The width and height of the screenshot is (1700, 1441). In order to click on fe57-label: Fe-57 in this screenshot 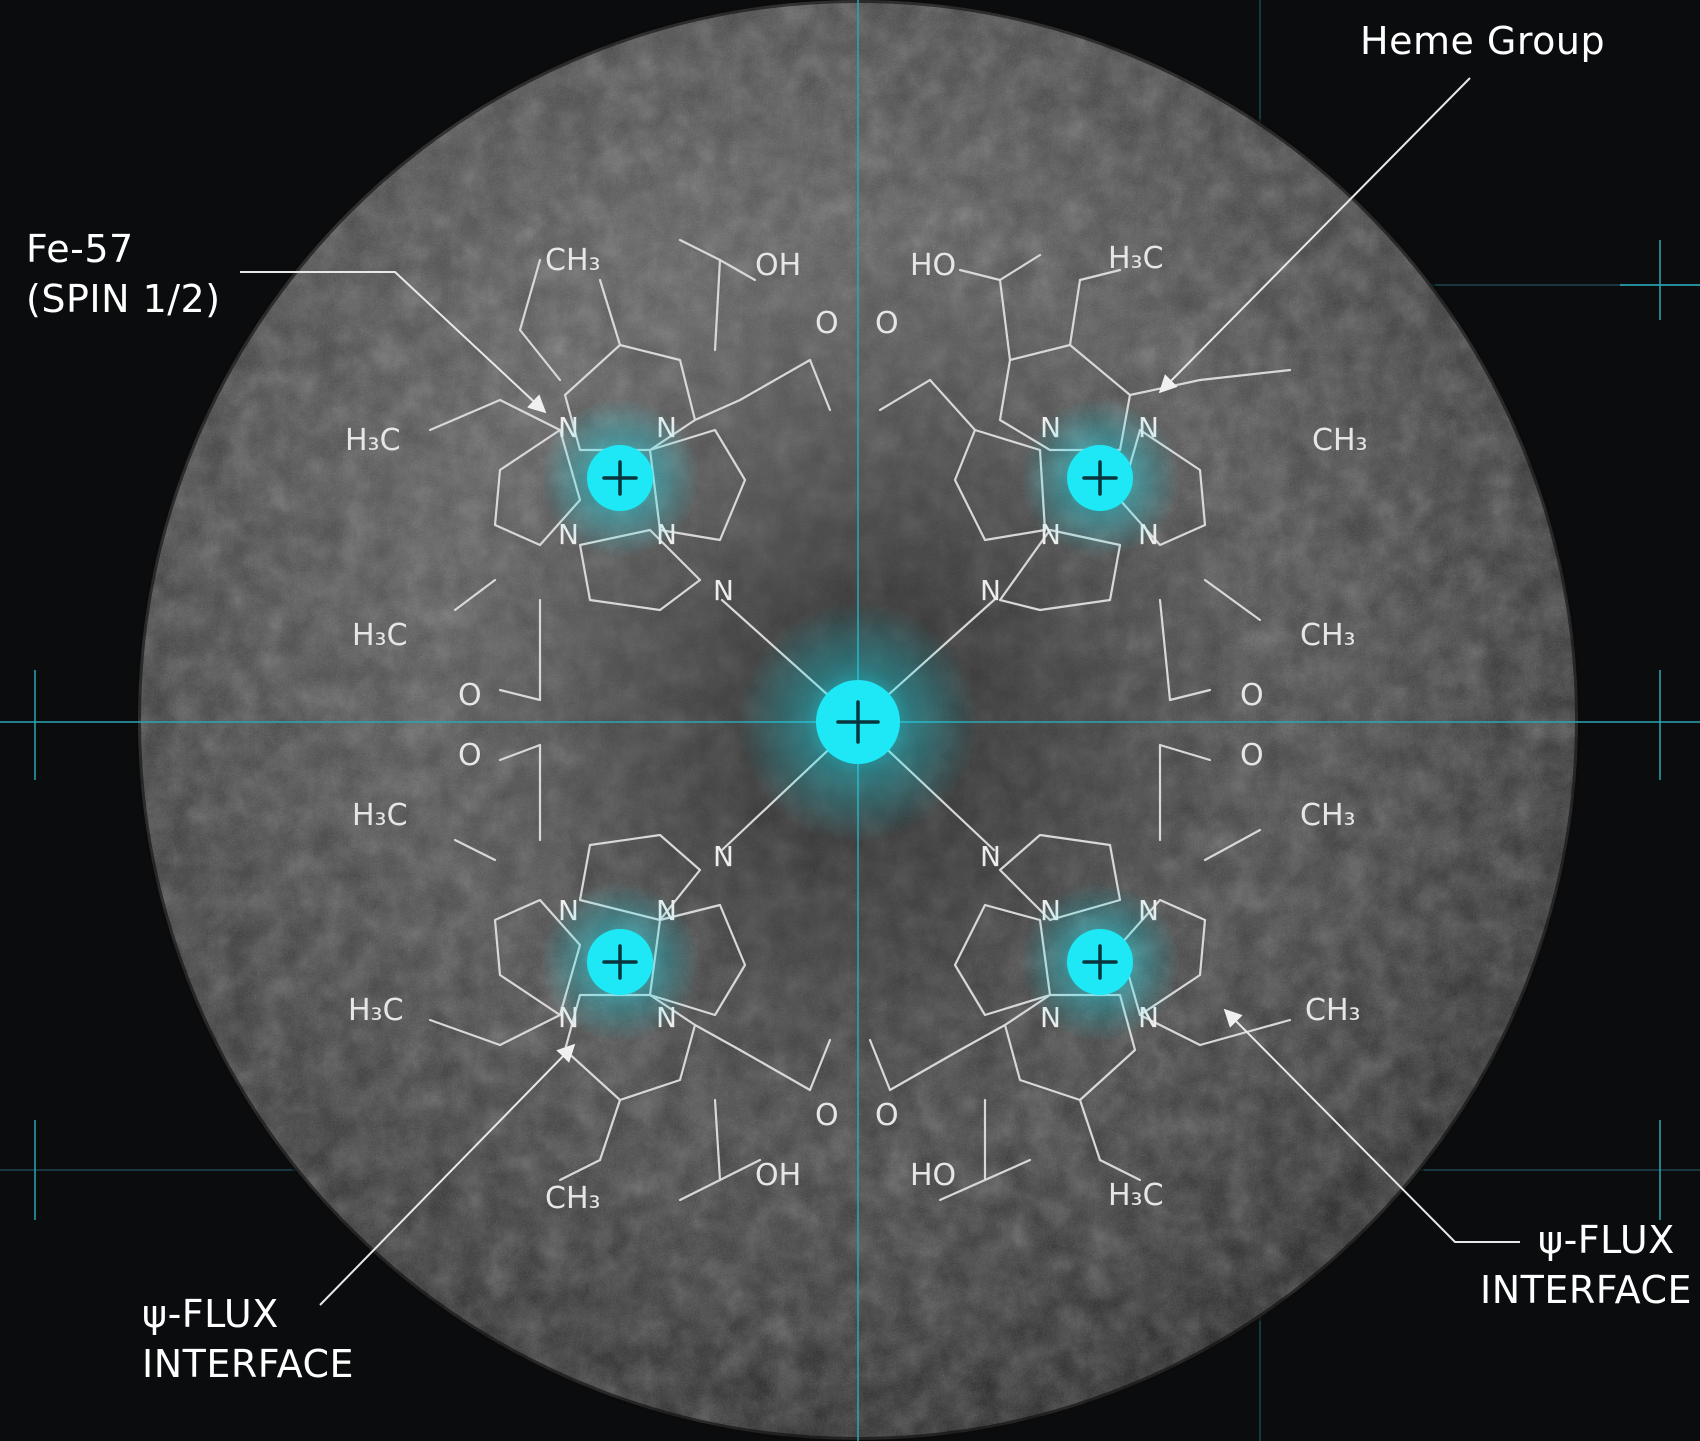, I will do `click(80, 249)`.